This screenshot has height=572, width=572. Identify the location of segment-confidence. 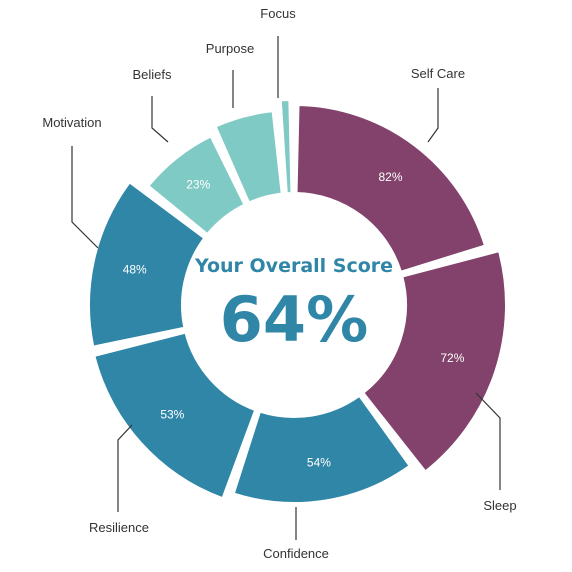
(321, 449).